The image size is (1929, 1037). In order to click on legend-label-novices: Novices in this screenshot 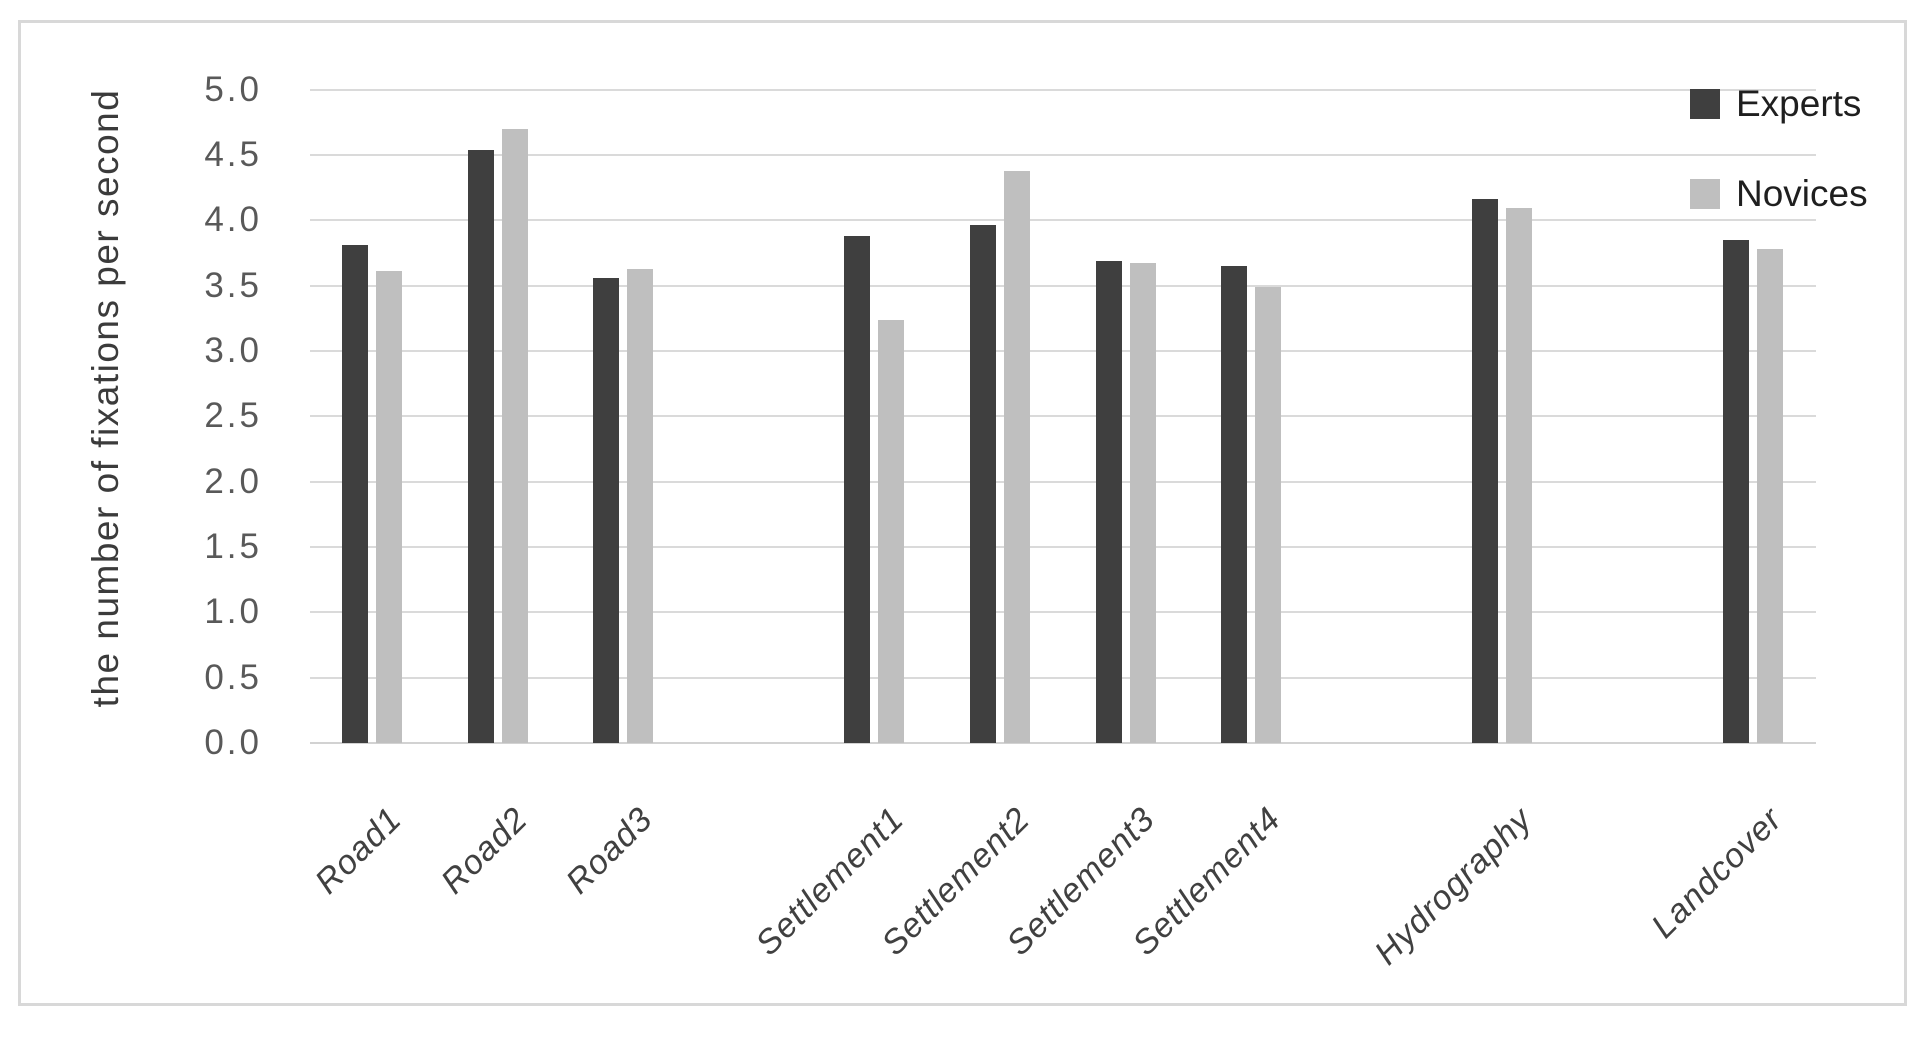, I will do `click(1802, 193)`.